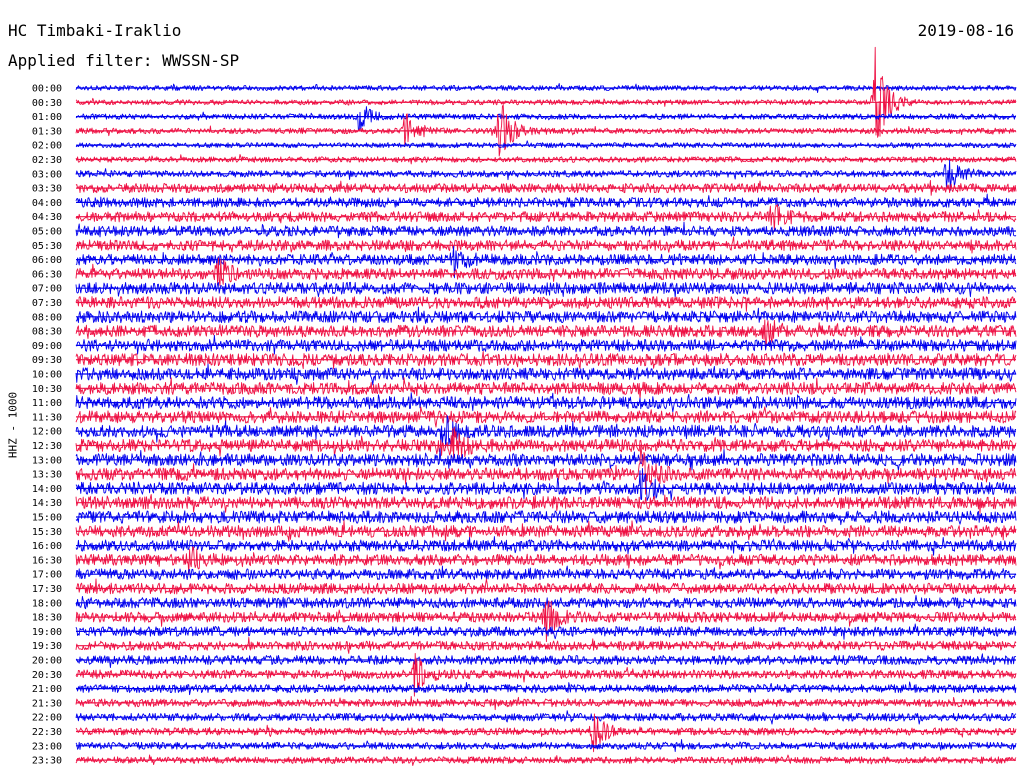 The image size is (1024, 780). I want to click on time-label: 22:30, so click(47, 732).